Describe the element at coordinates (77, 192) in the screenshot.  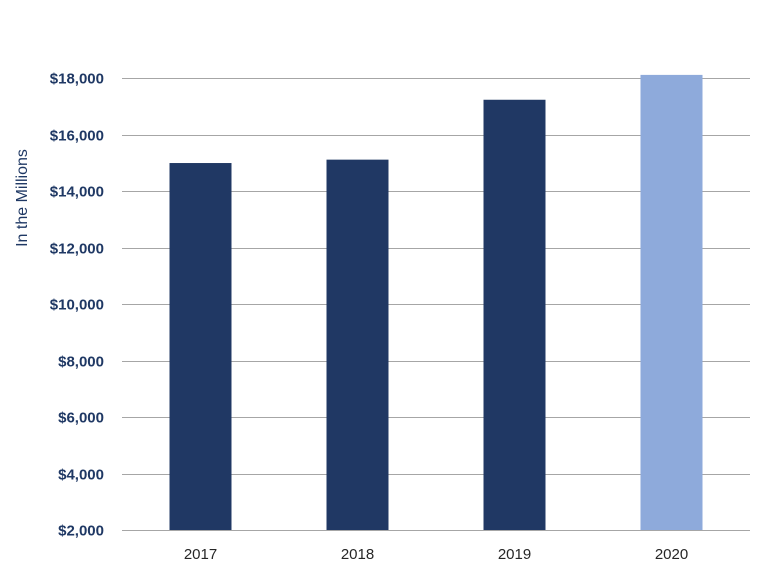
I see `y-tick-label: $14,000` at that location.